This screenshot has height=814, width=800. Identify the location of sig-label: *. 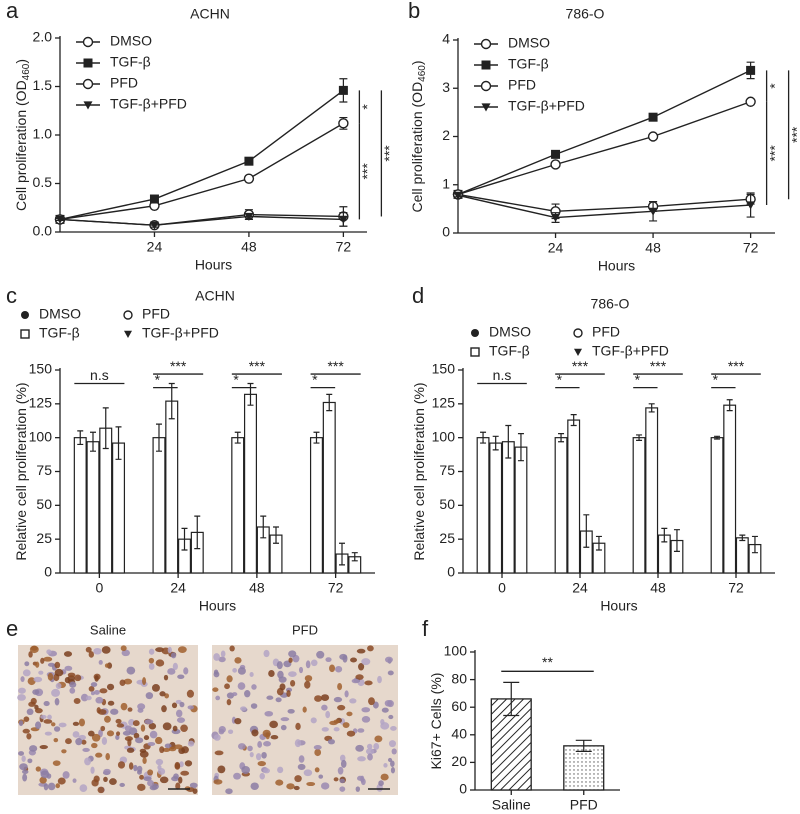
(774, 86).